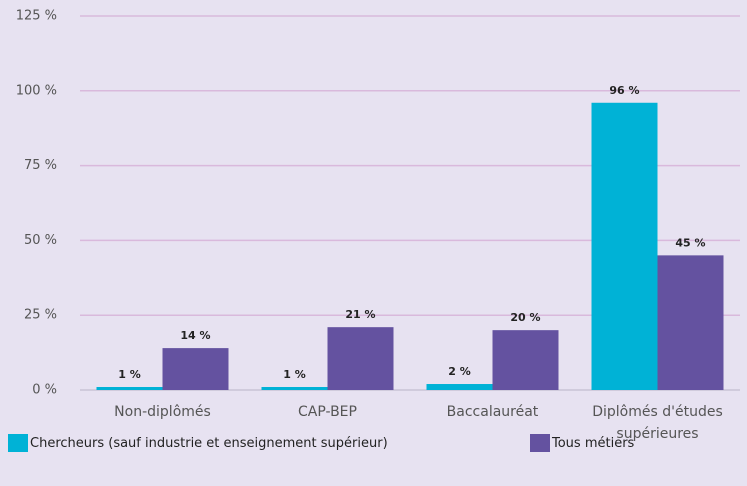 The height and width of the screenshot is (486, 747). I want to click on legend-label: Tous métiers, so click(593, 443).